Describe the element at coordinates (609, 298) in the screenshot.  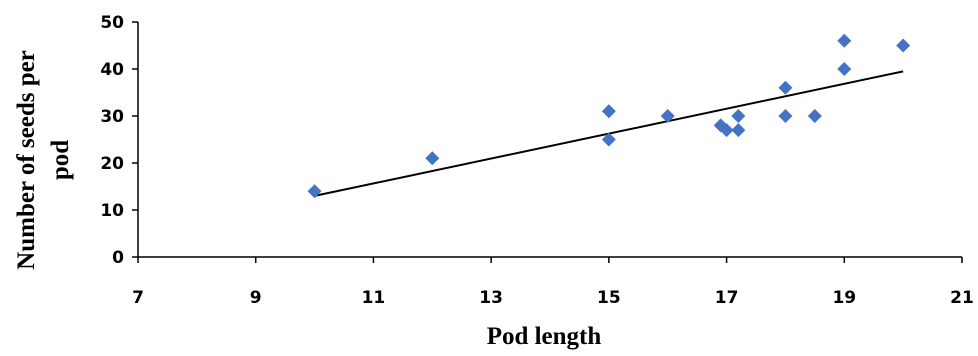
I see `x-tick-label: 15` at that location.